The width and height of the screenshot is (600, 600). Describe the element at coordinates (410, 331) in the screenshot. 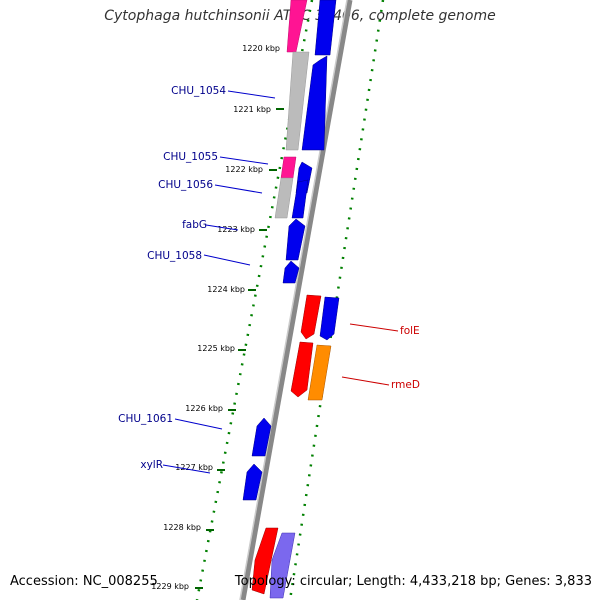

I see `gene-label-fole: folE` at that location.